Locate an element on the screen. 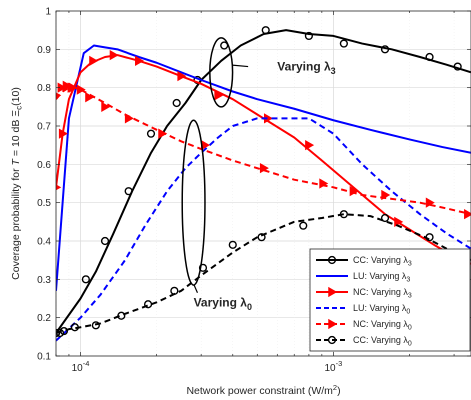 This screenshot has width=471, height=400. y-axis-label-part-c: (10) is located at coordinates (16, 96).